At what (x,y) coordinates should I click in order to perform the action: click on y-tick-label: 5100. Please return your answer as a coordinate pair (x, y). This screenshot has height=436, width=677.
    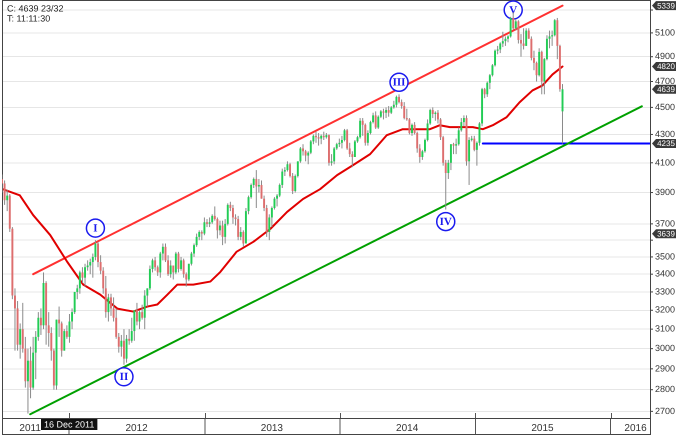
    Looking at the image, I should click on (665, 32).